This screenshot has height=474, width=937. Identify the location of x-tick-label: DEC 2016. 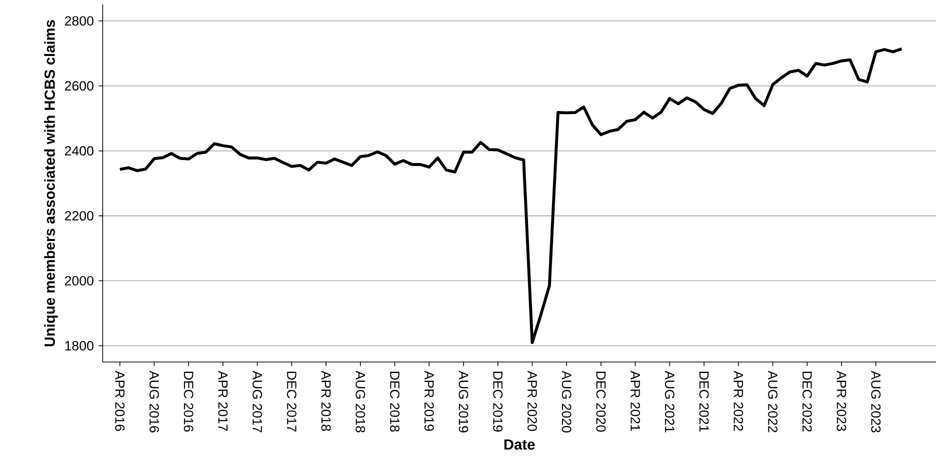
(189, 402).